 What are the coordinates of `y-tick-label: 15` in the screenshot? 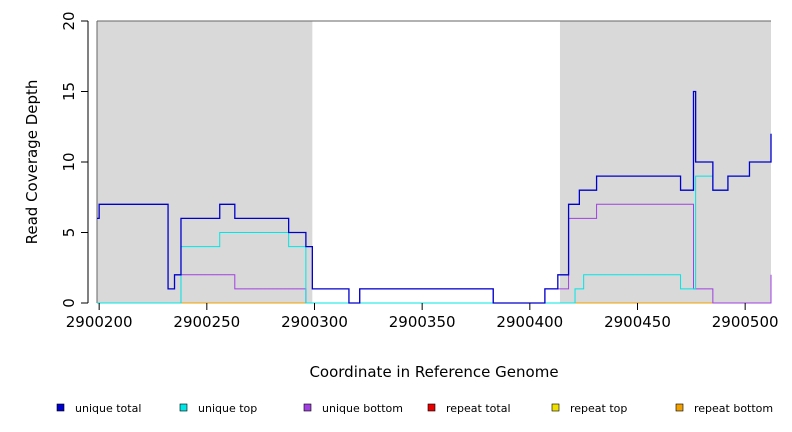 It's located at (69, 91).